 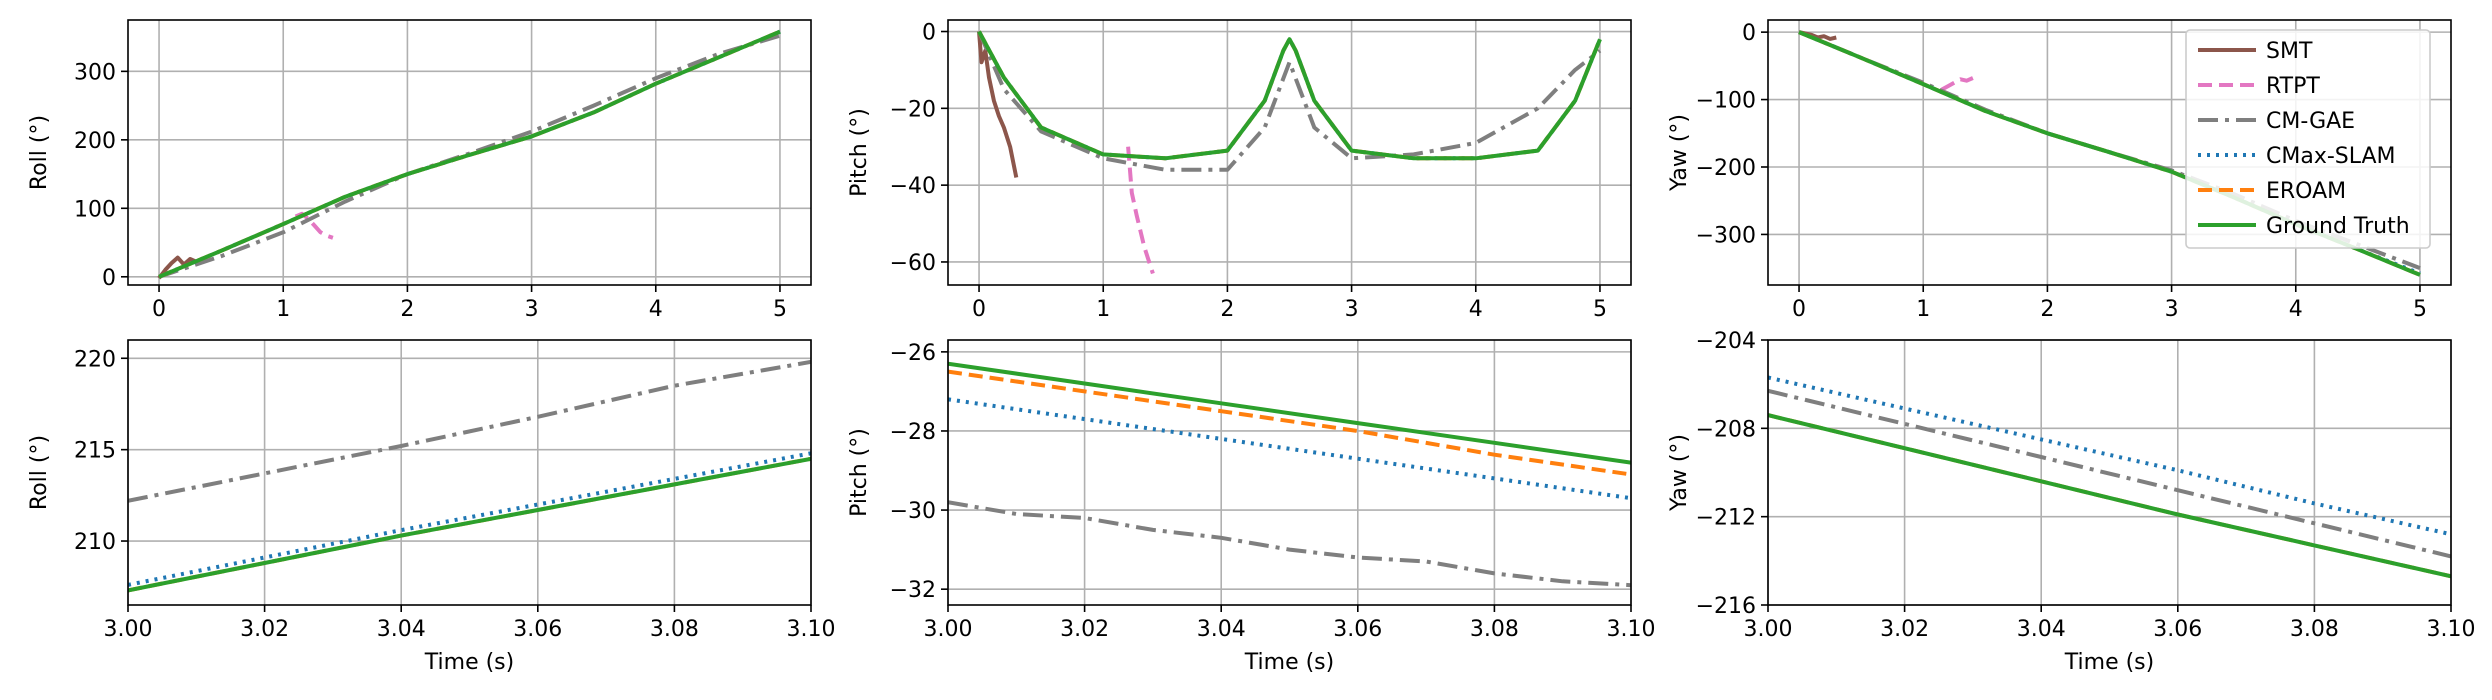 What do you see at coordinates (913, 109) in the screenshot?
I see `y-tick-label: −20` at bounding box center [913, 109].